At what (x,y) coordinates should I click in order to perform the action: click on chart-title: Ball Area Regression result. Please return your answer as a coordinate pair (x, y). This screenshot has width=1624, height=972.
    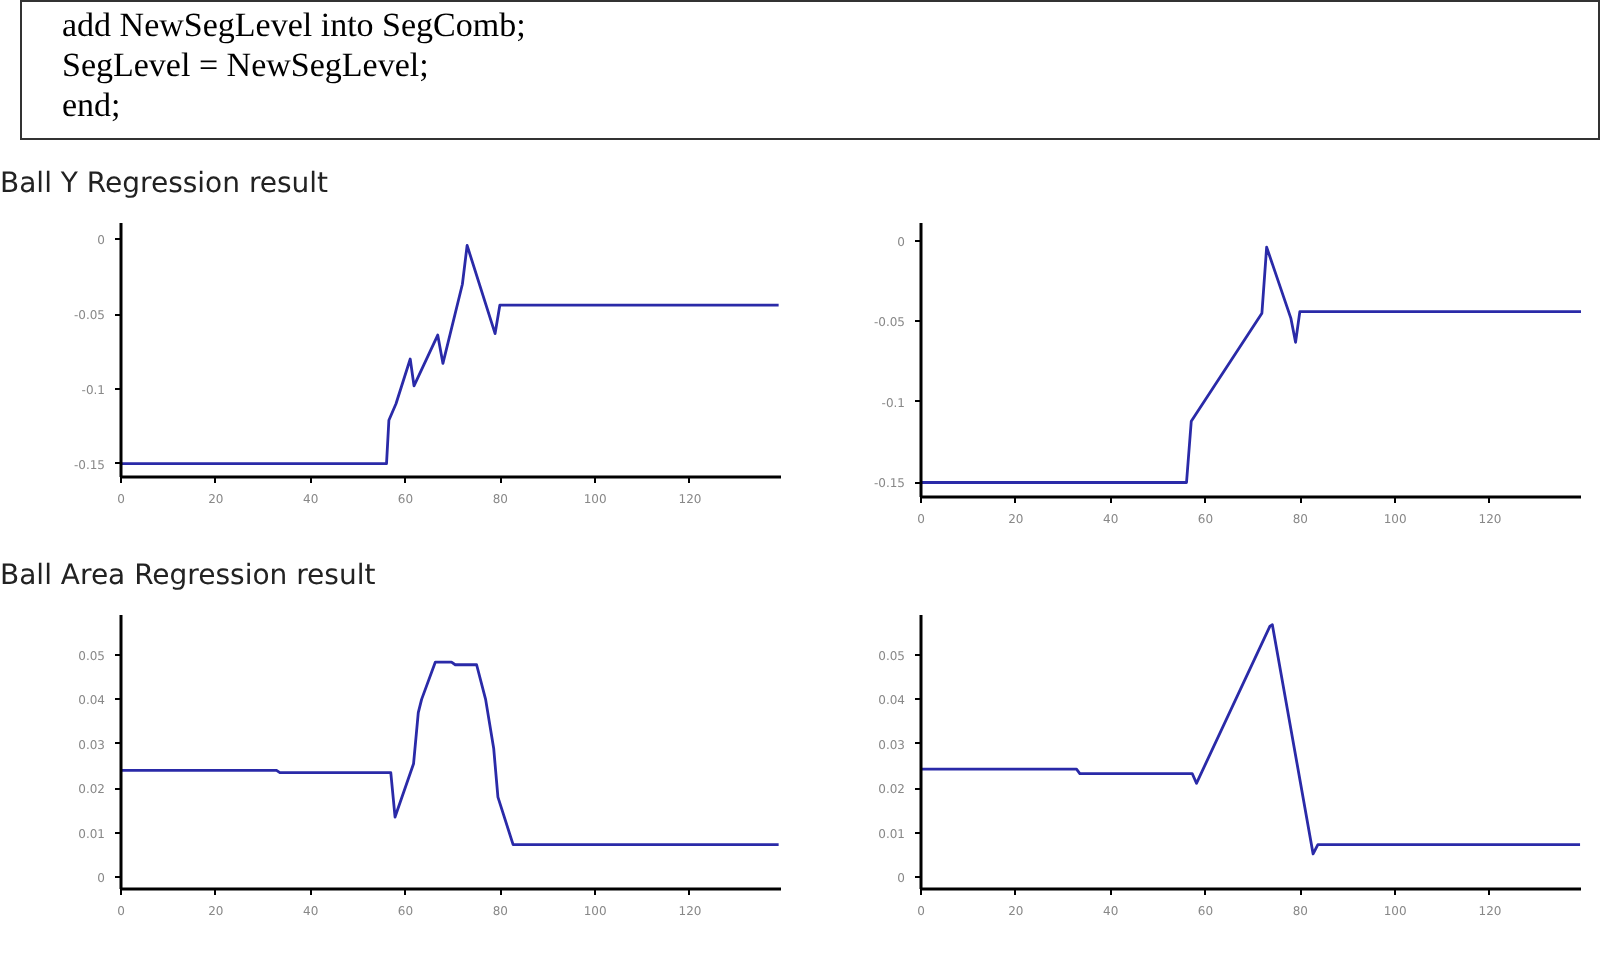
    Looking at the image, I should click on (188, 577).